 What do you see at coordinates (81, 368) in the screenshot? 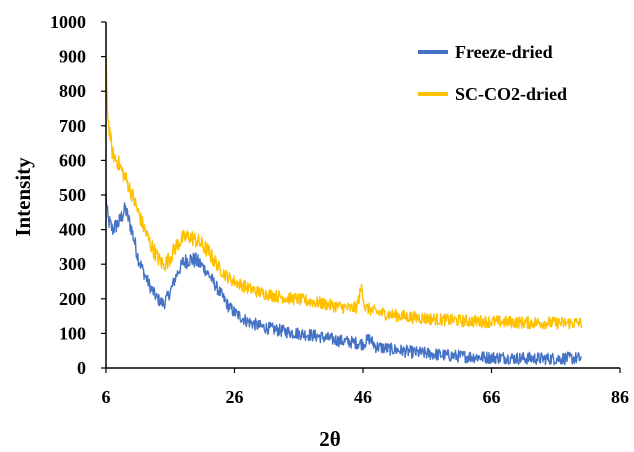
I see `y-tick-label: 0` at bounding box center [81, 368].